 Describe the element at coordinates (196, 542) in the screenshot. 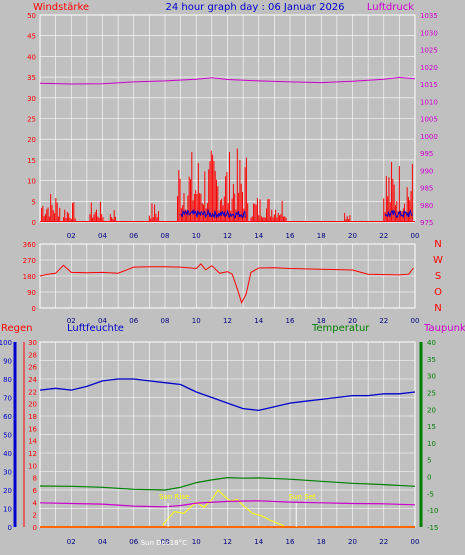

I see `climate-panel-x-tick: 10` at that location.